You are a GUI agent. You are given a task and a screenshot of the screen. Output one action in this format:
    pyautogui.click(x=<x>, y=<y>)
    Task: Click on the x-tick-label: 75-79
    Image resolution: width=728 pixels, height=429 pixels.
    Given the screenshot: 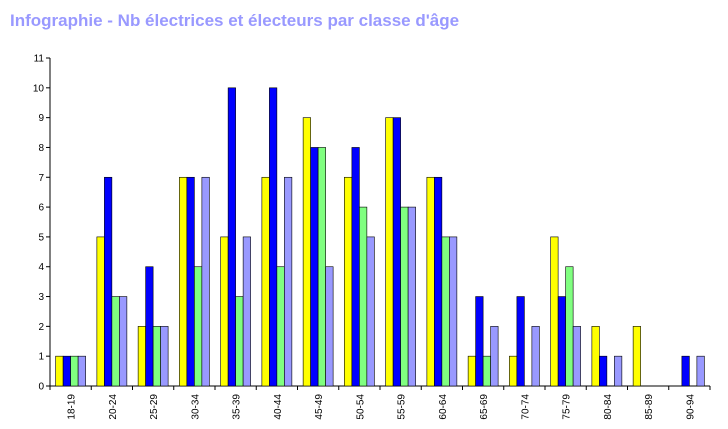 What is the action you would take?
    pyautogui.click(x=567, y=407)
    